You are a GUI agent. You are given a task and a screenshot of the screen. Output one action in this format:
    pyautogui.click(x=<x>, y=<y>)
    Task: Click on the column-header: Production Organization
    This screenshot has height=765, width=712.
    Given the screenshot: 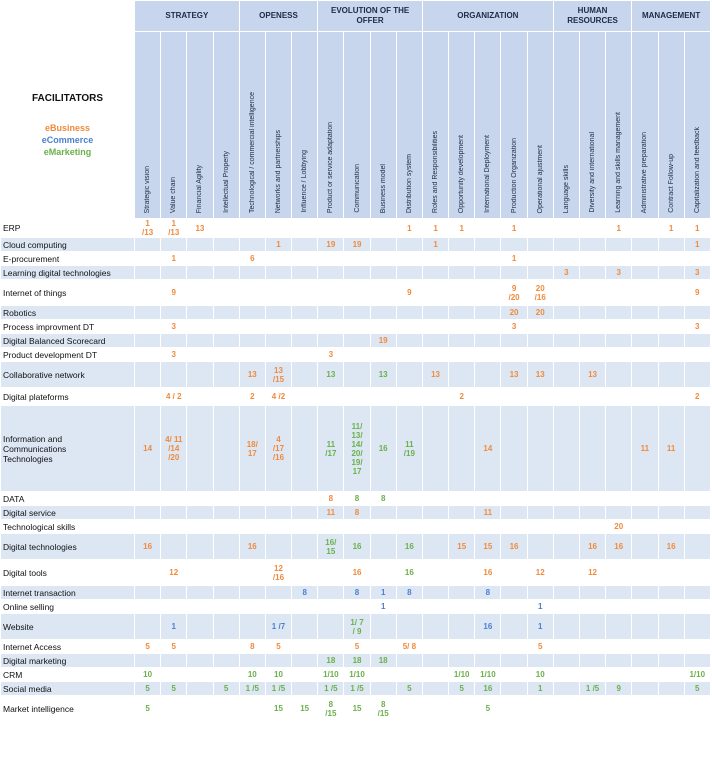 What is the action you would take?
    pyautogui.click(x=514, y=125)
    